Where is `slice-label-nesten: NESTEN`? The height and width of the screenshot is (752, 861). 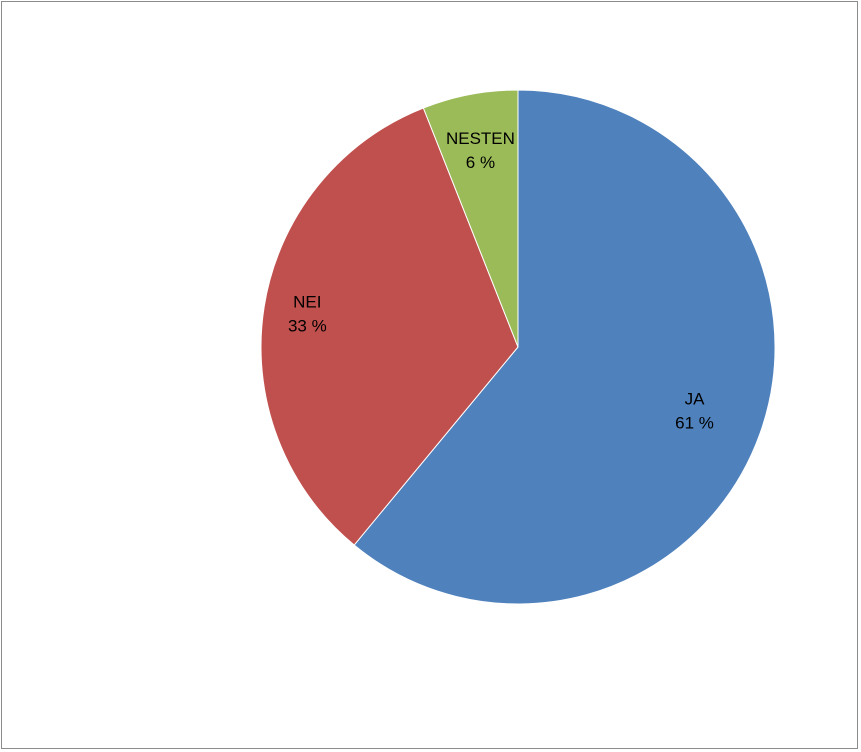 slice-label-nesten: NESTEN is located at coordinates (480, 138).